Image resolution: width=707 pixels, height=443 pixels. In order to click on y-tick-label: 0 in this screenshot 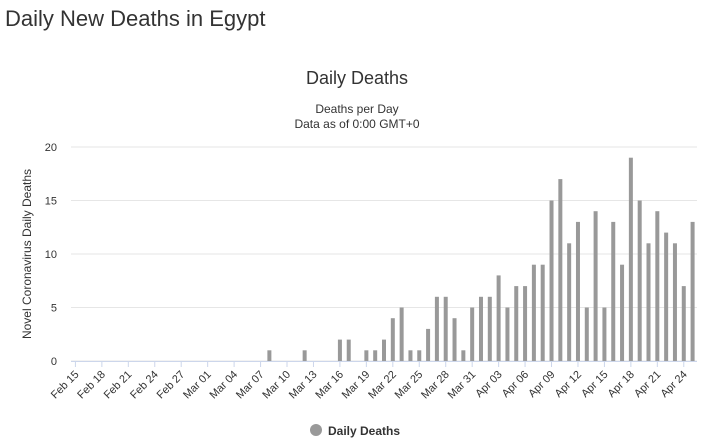, I will do `click(54, 362)`.